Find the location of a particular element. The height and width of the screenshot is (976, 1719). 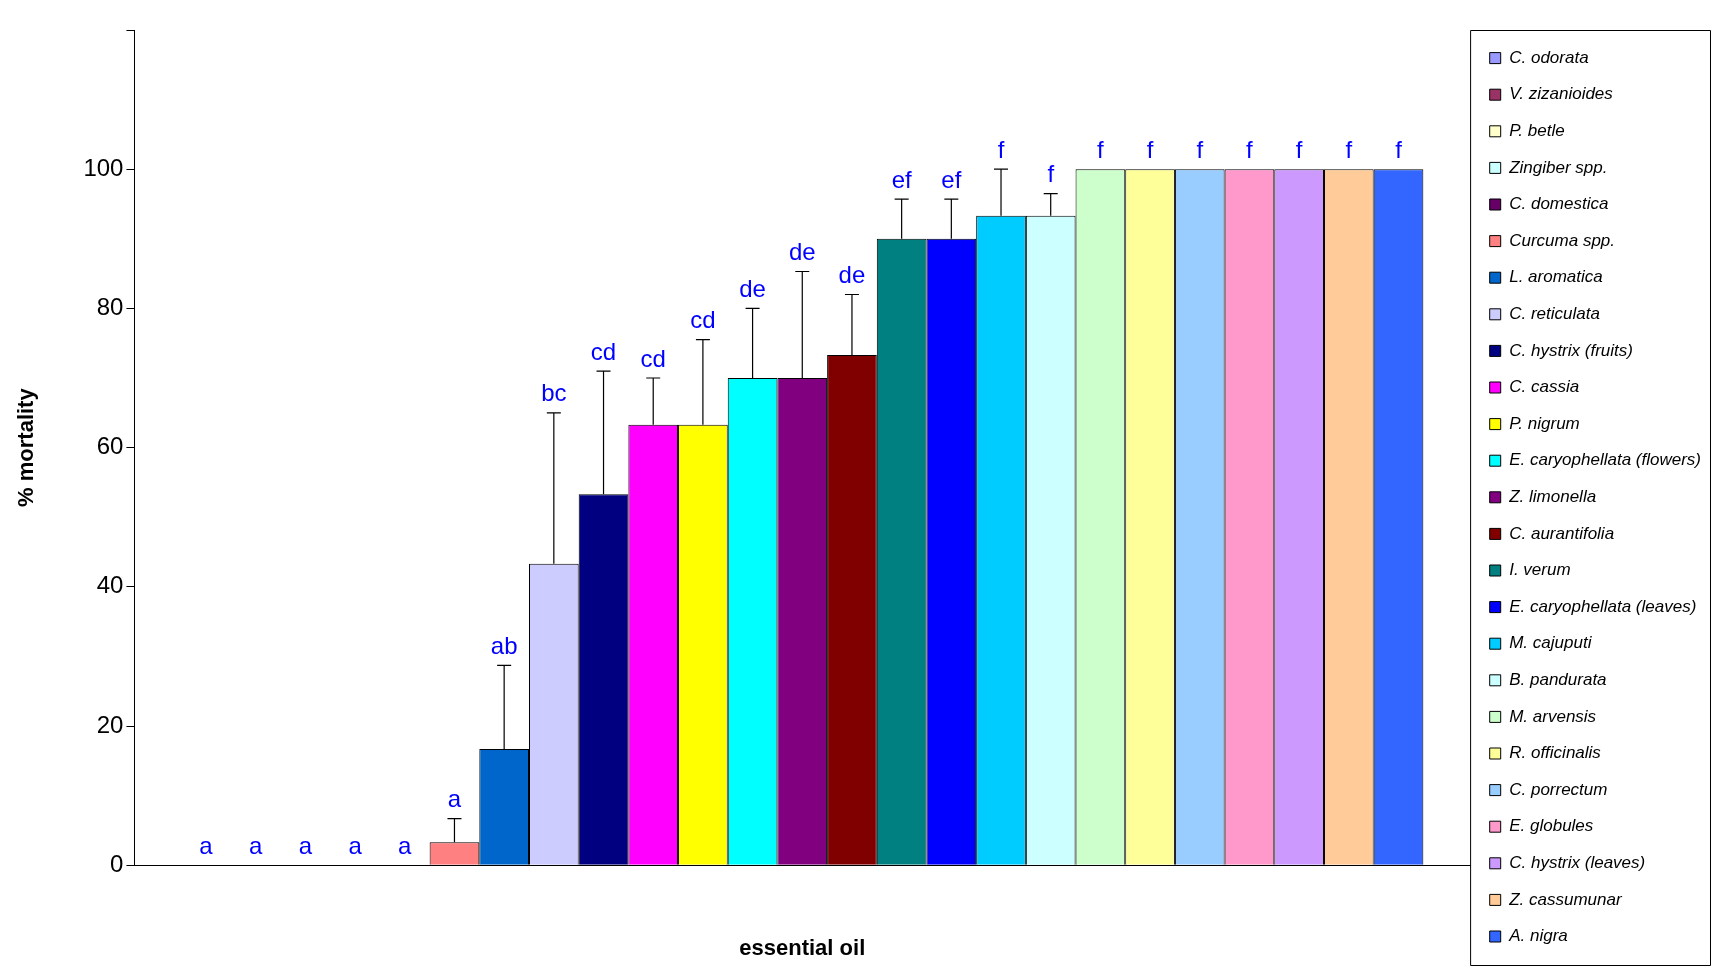

legend-label: E. caryophellata (flowers) is located at coordinates (1605, 460).